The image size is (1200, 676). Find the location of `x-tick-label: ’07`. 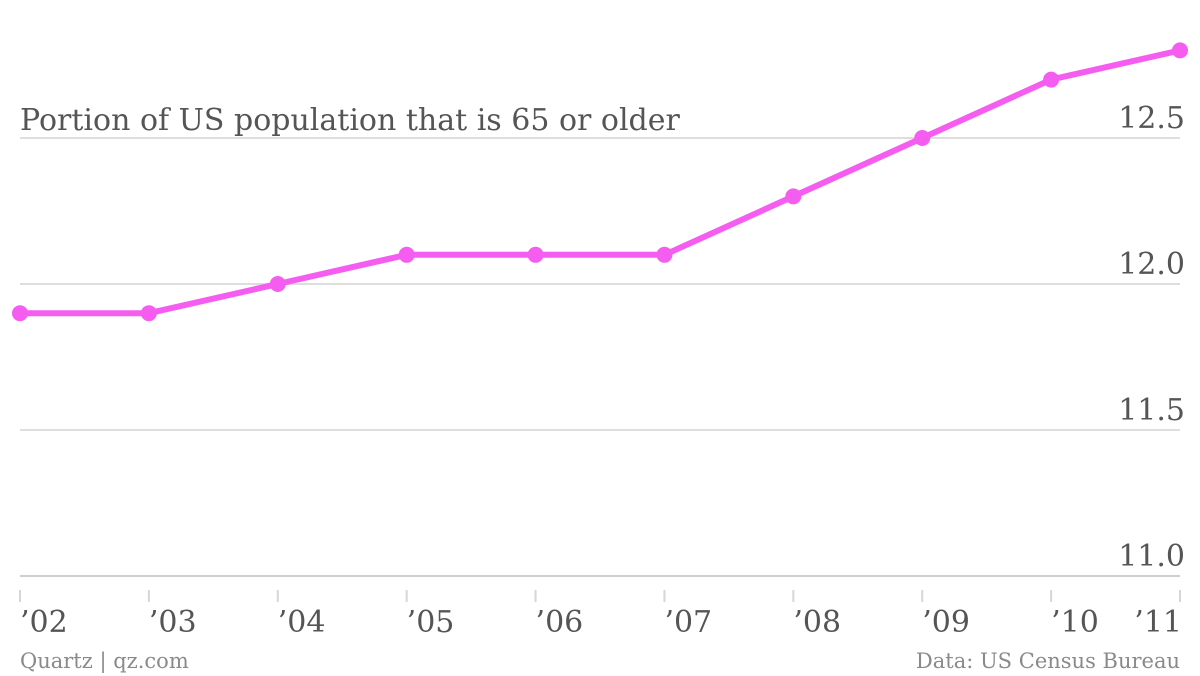

x-tick-label: ’07 is located at coordinates (688, 622).